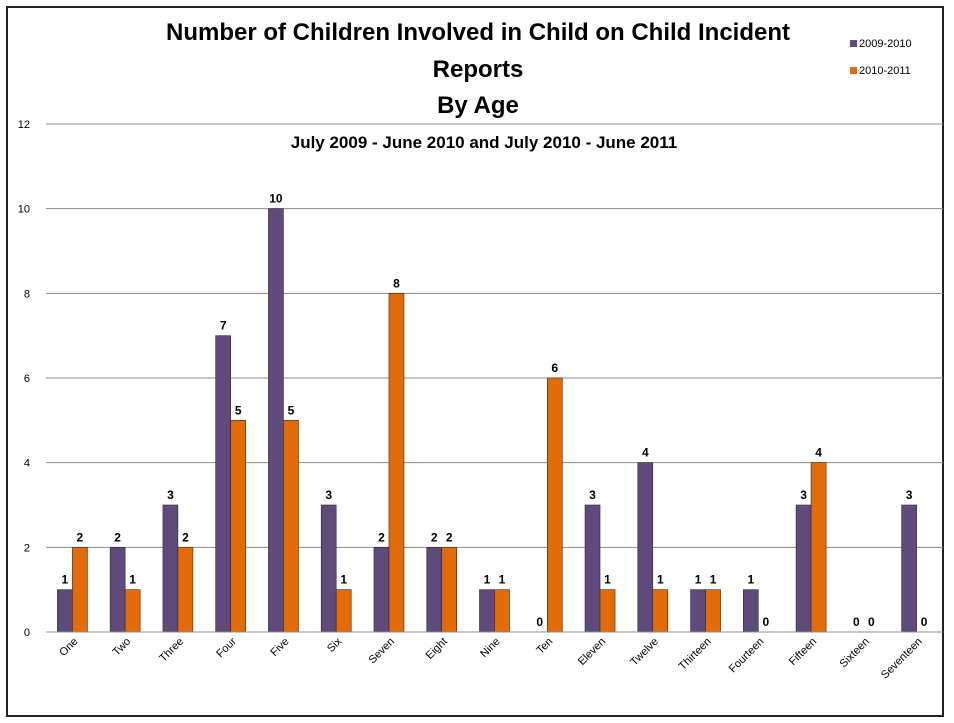 Image resolution: width=954 pixels, height=723 pixels. I want to click on x-tick-label-two: Two, so click(122, 647).